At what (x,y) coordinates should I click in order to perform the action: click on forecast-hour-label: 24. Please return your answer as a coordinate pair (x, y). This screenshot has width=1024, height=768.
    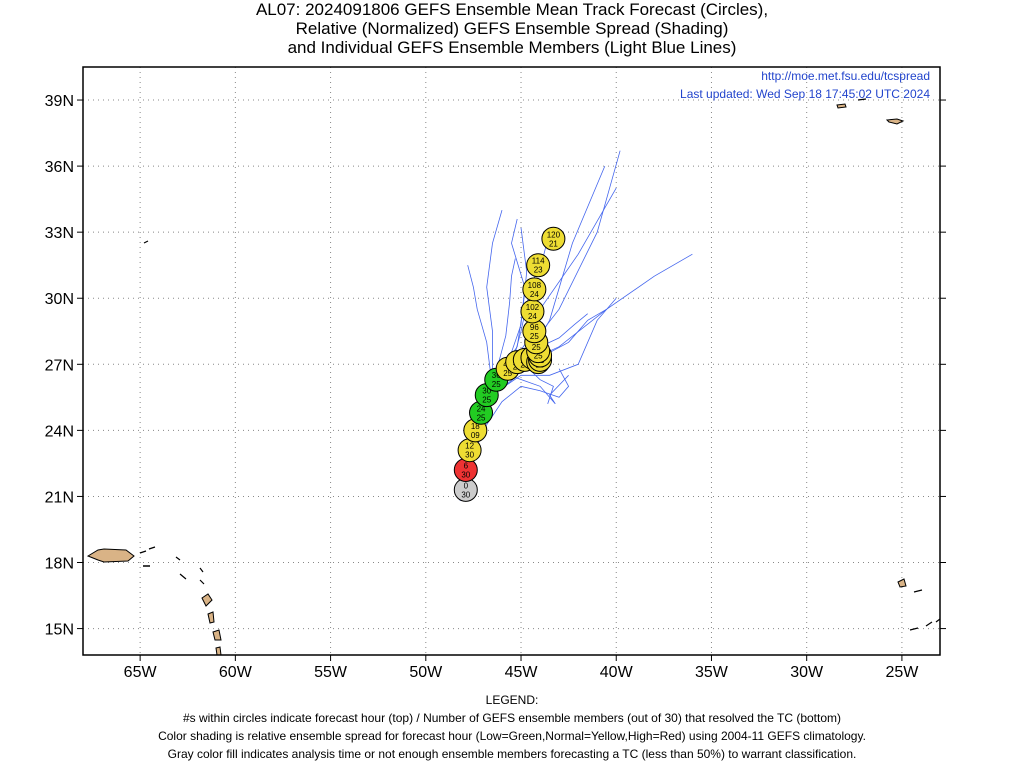
    Looking at the image, I should click on (481, 408).